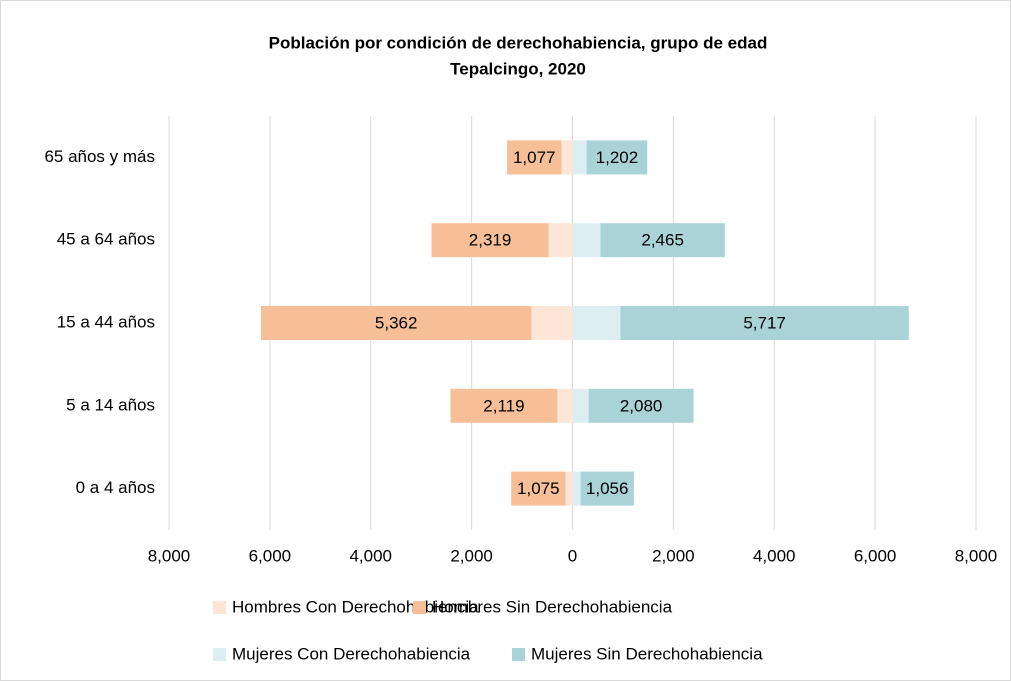  I want to click on data-label: 1,056, so click(607, 488).